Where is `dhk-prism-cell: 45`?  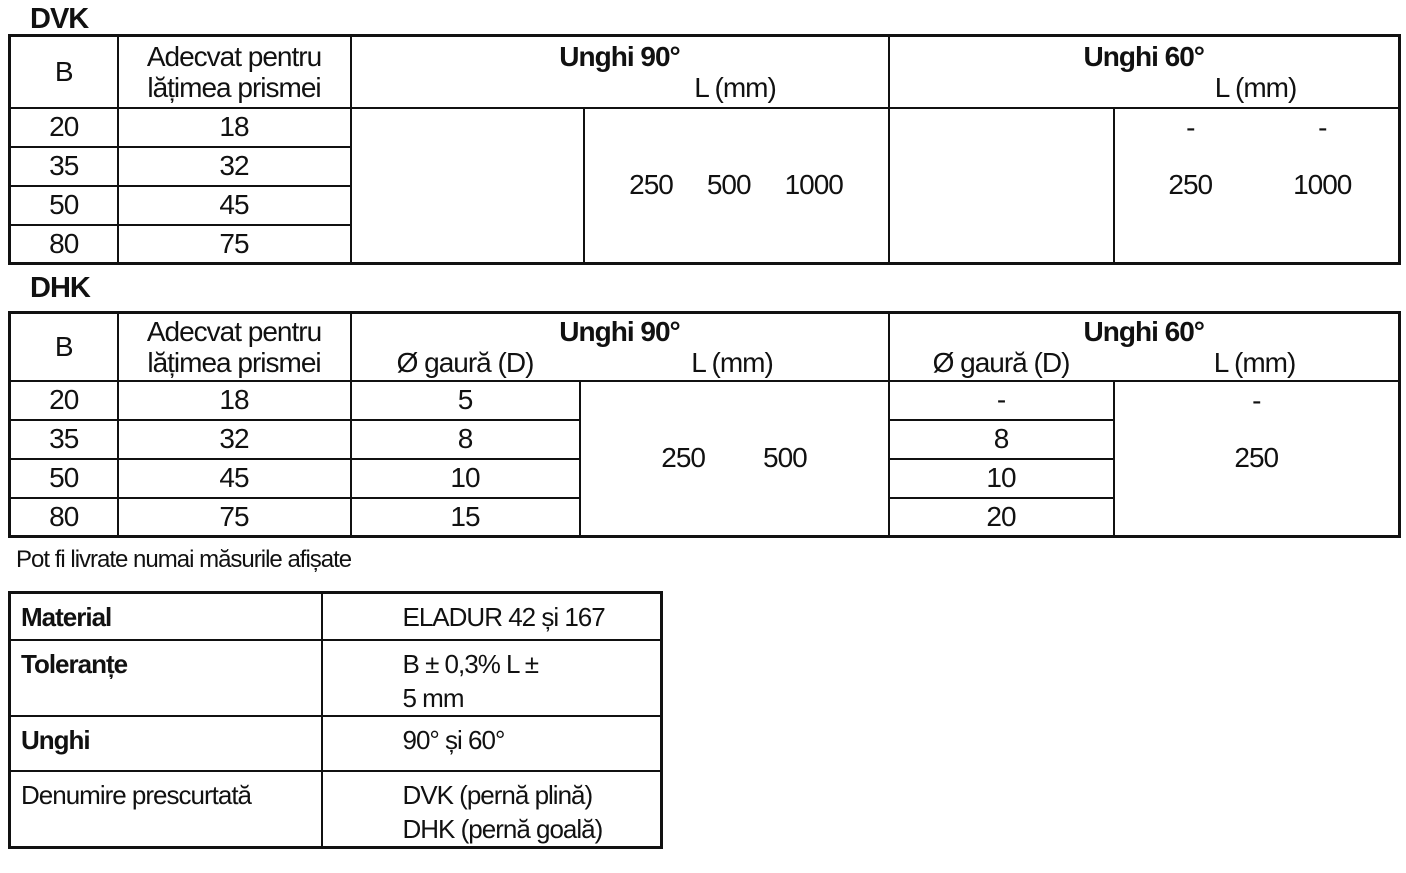
dhk-prism-cell: 45 is located at coordinates (234, 478).